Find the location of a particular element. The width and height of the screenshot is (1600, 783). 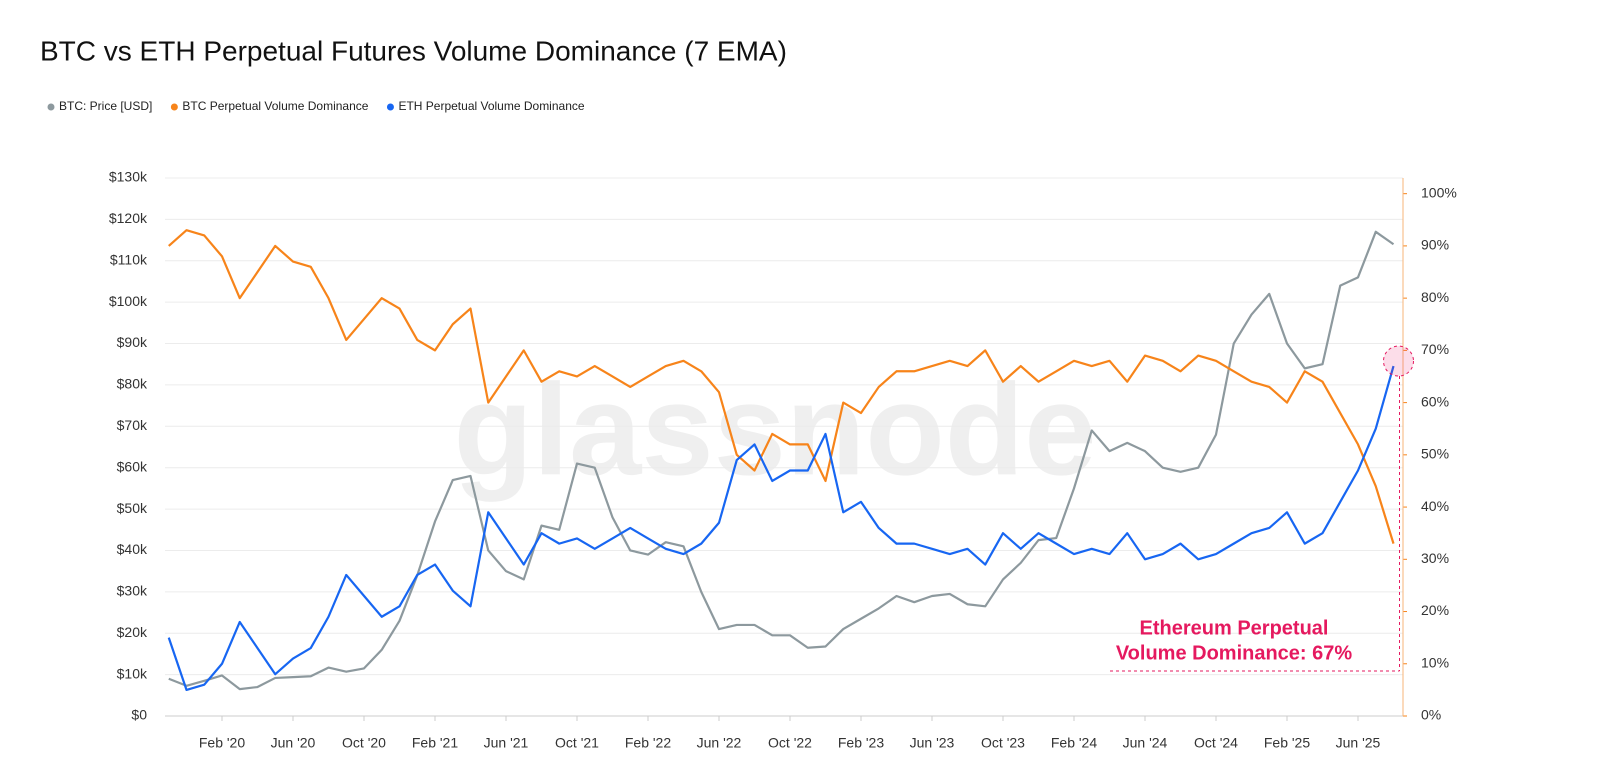

y-tick-label: $130k is located at coordinates (128, 177).